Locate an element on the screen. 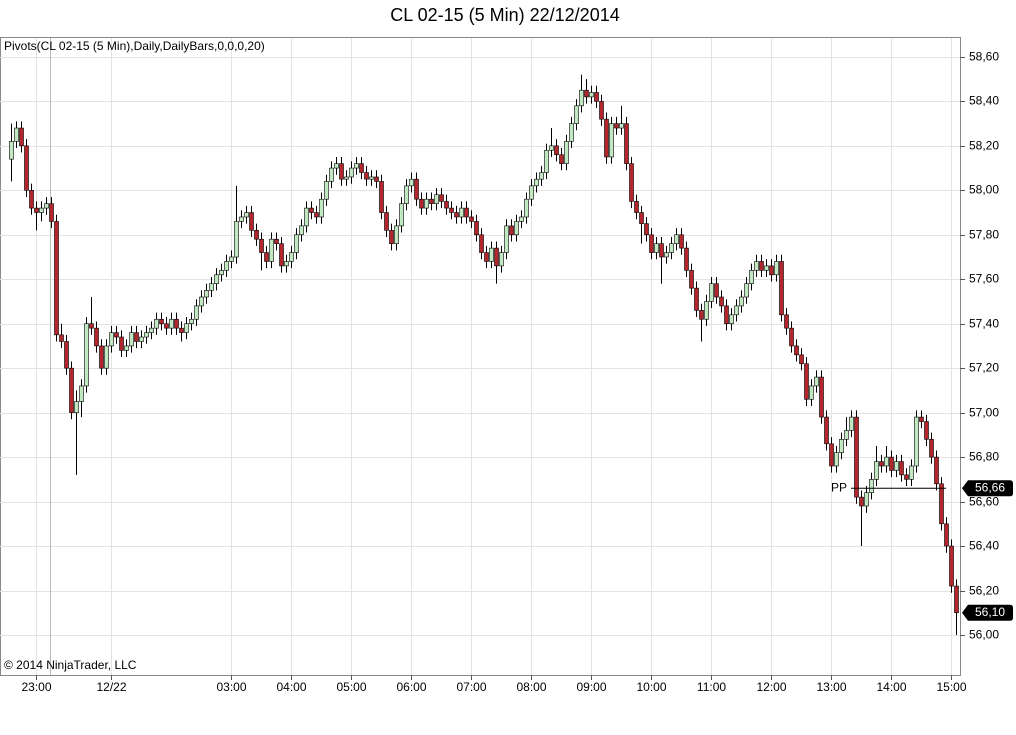 Image resolution: width=1016 pixels, height=735 pixels. x-tick-label: 14:00 is located at coordinates (891, 687).